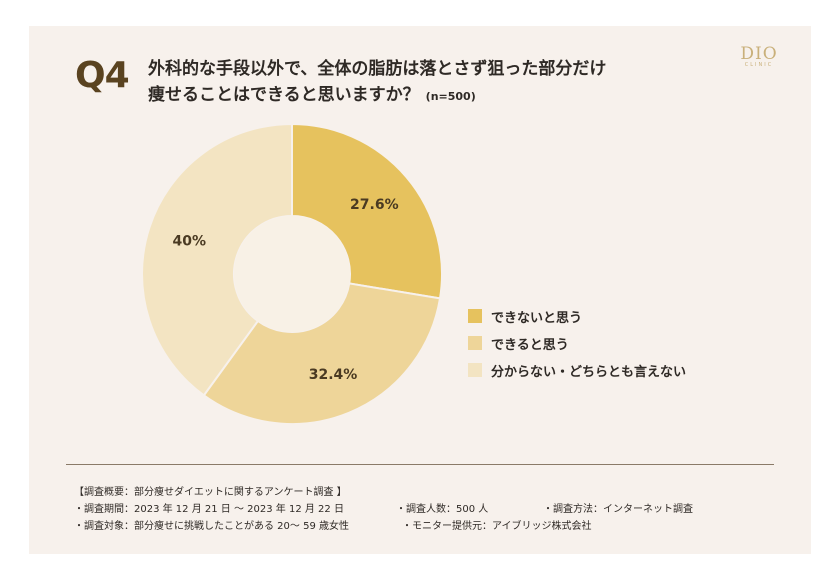 The image size is (840, 581). What do you see at coordinates (450, 96) in the screenshot?
I see `sample-size: (n=500)` at bounding box center [450, 96].